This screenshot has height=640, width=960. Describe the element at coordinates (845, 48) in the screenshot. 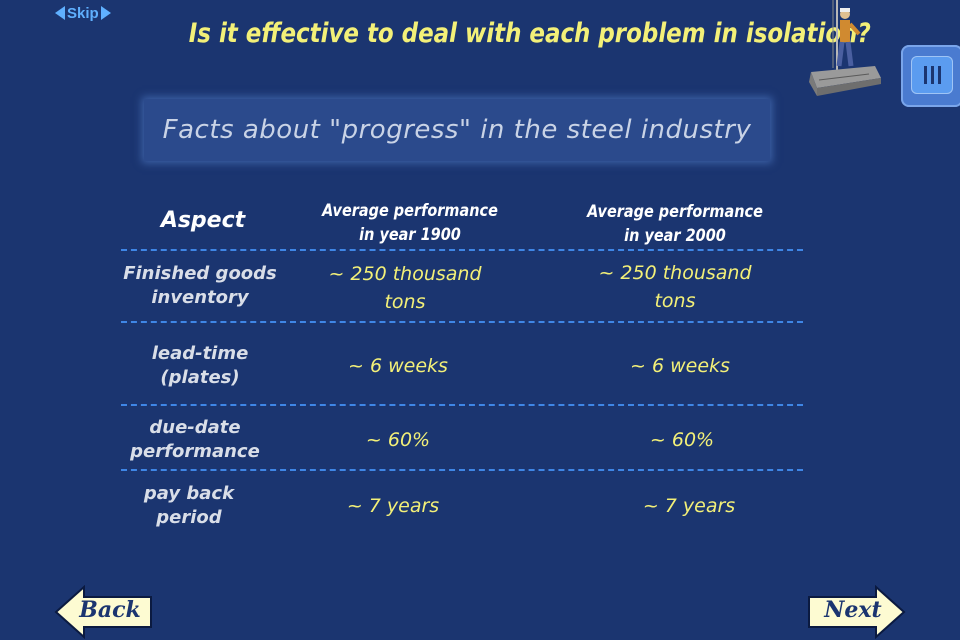

I see `steel-worker-illustration` at that location.